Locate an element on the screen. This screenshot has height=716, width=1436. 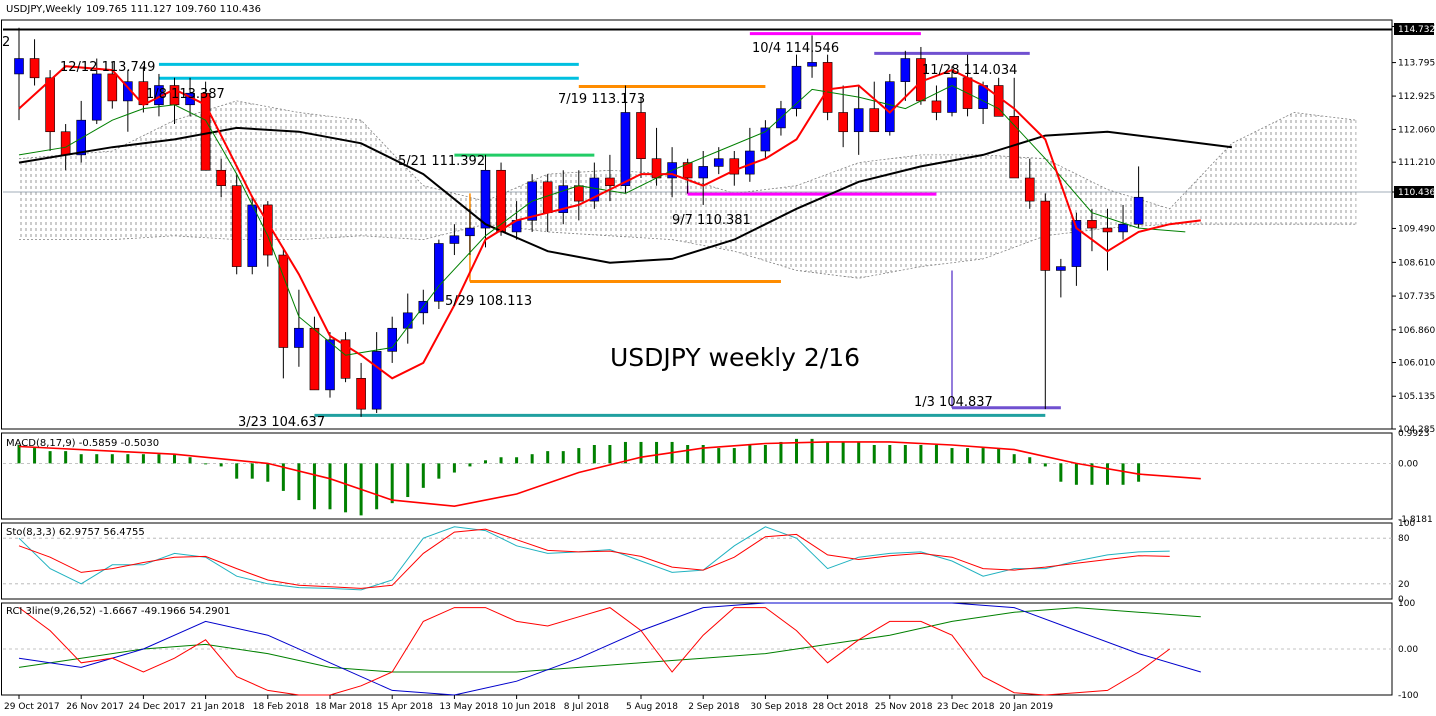
stochastic-panel is located at coordinates (697, 558).